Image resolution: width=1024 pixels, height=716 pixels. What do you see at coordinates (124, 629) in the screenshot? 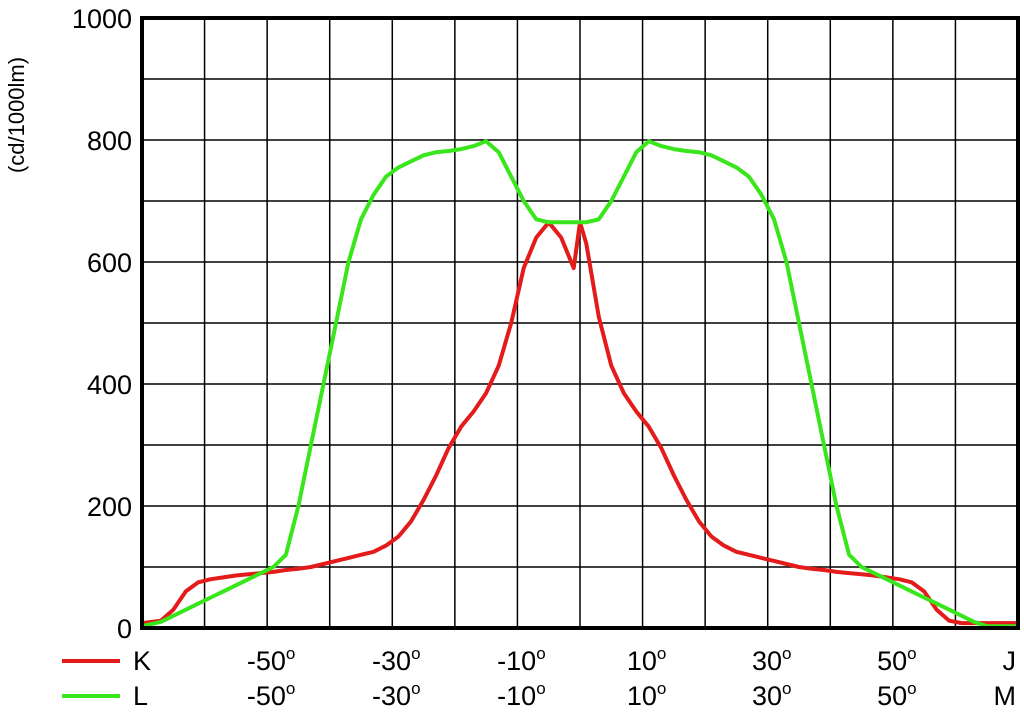
I see `y-tick-label: 0` at bounding box center [124, 629].